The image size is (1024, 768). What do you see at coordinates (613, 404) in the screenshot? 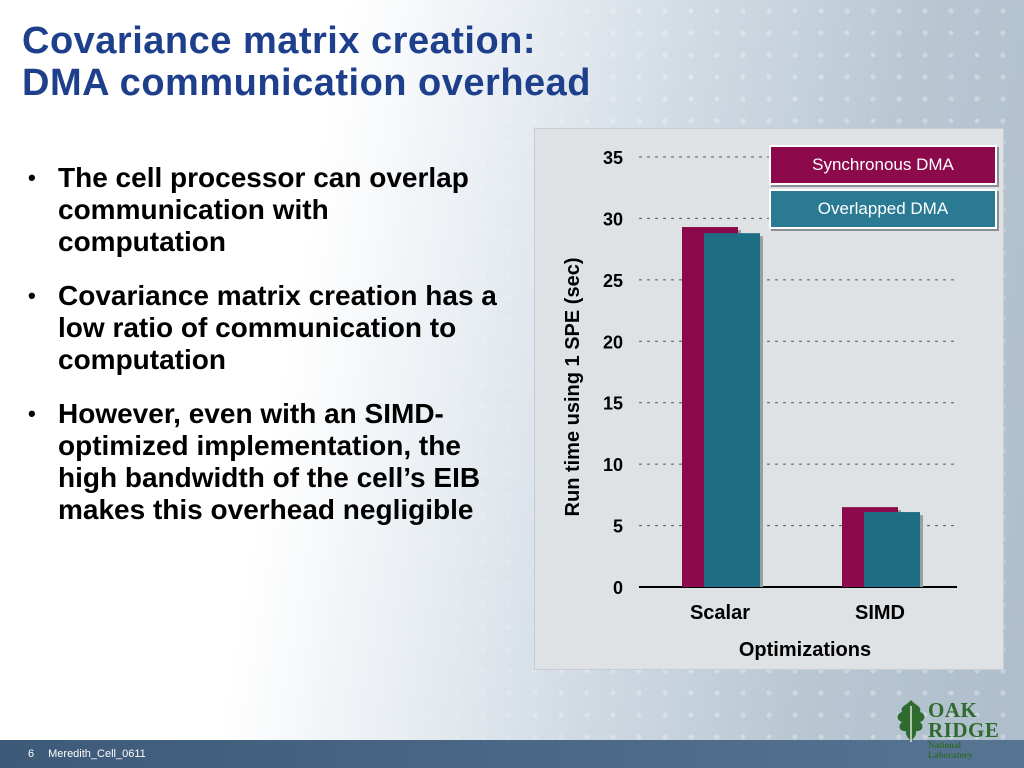
I see `y-tick-label: 15` at bounding box center [613, 404].